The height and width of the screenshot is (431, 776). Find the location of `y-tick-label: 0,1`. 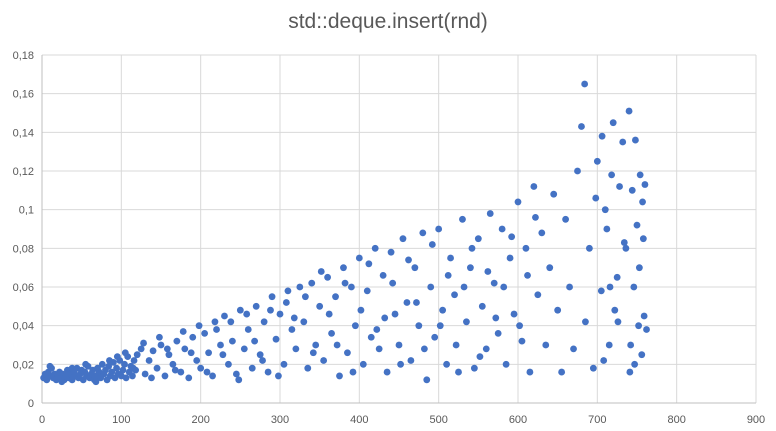

y-tick-label: 0,1 is located at coordinates (26, 211).